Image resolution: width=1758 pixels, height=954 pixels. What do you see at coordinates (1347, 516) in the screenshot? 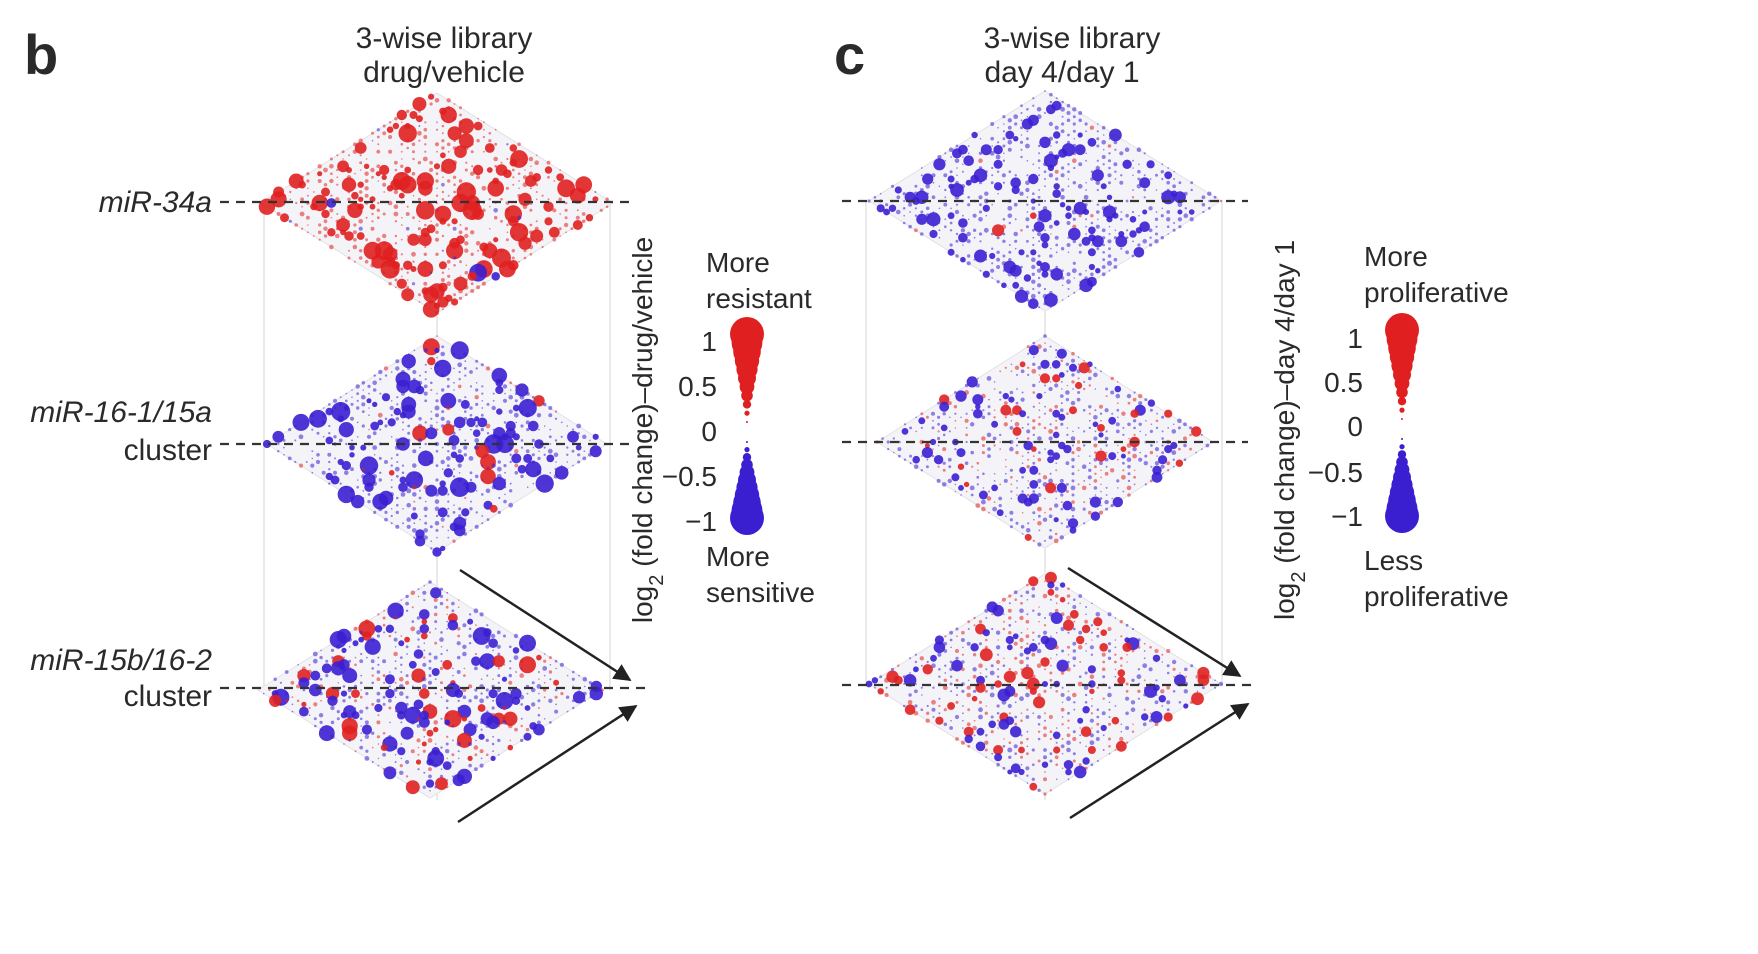
I see `panel-c-tick-neg-1: −1` at bounding box center [1347, 516].